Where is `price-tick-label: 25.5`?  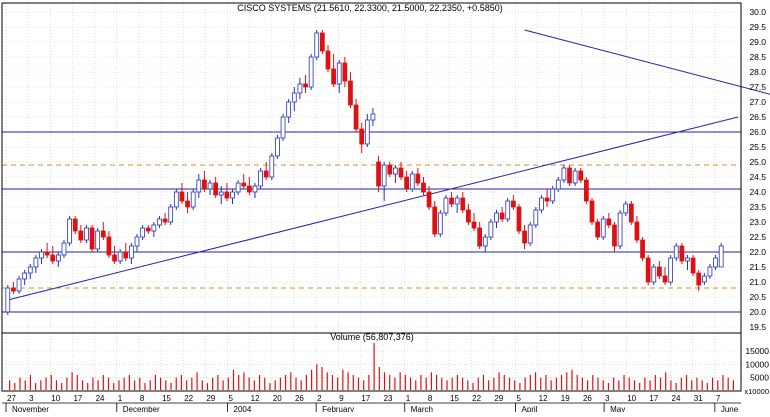
price-tick-label: 25.5 is located at coordinates (757, 147).